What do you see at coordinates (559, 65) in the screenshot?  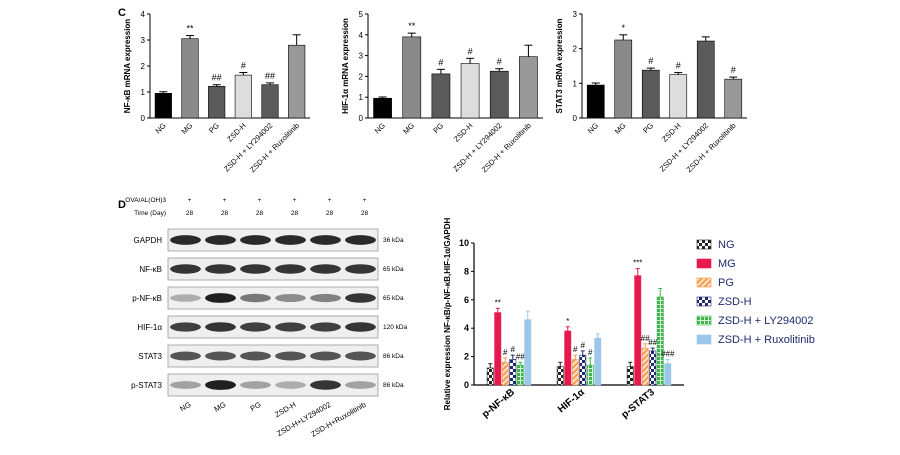 I see `y-axis-label: STAT3 mRNA expression` at bounding box center [559, 65].